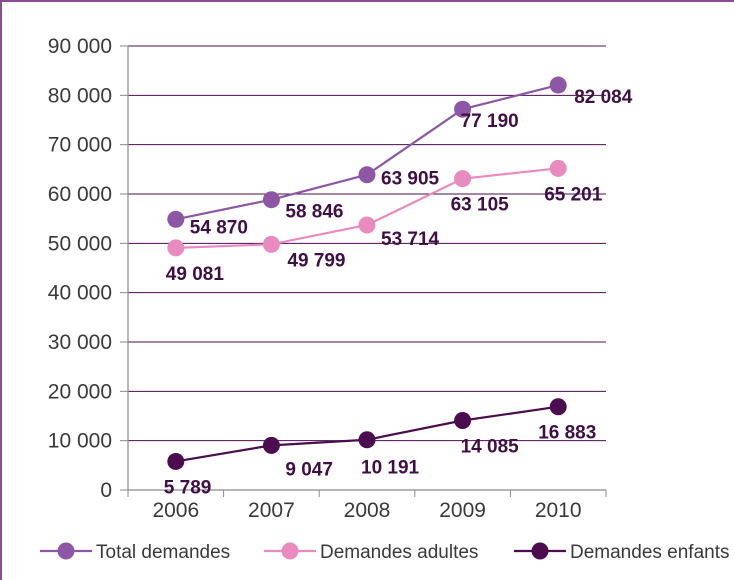 Image resolution: width=734 pixels, height=580 pixels. I want to click on x-tick-label: 2006, so click(175, 510).